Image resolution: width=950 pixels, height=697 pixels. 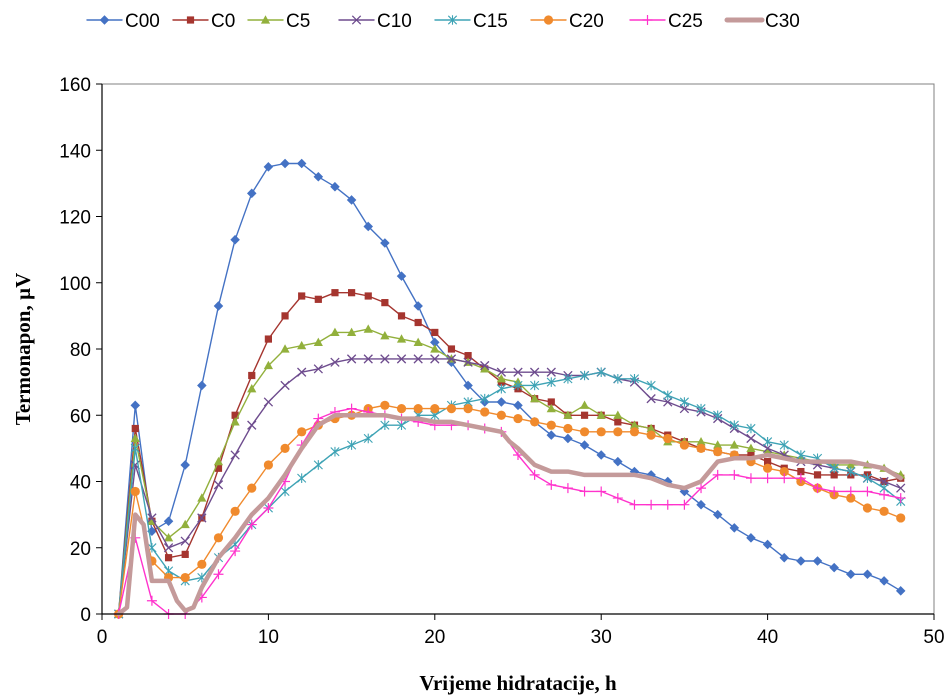 What do you see at coordinates (278, 21) in the screenshot?
I see `legend-item-c5: C5` at bounding box center [278, 21].